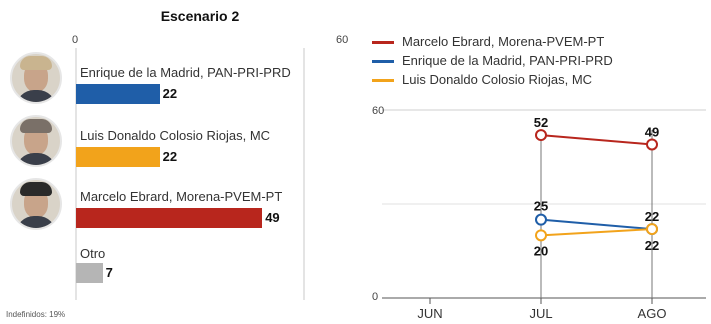  Describe the element at coordinates (541, 122) in the screenshot. I see `line-value-label-0-1: 52` at that location.